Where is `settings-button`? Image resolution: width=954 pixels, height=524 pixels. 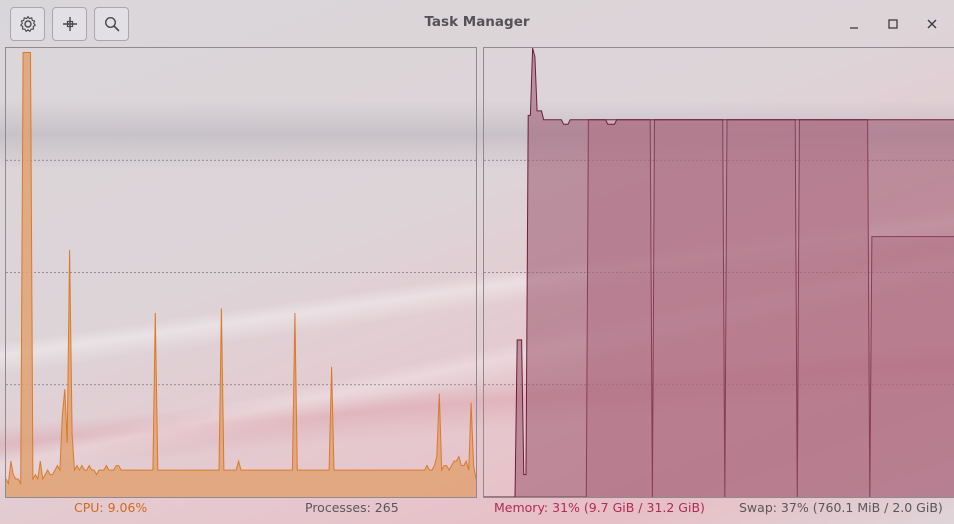
settings-button is located at coordinates (27, 24).